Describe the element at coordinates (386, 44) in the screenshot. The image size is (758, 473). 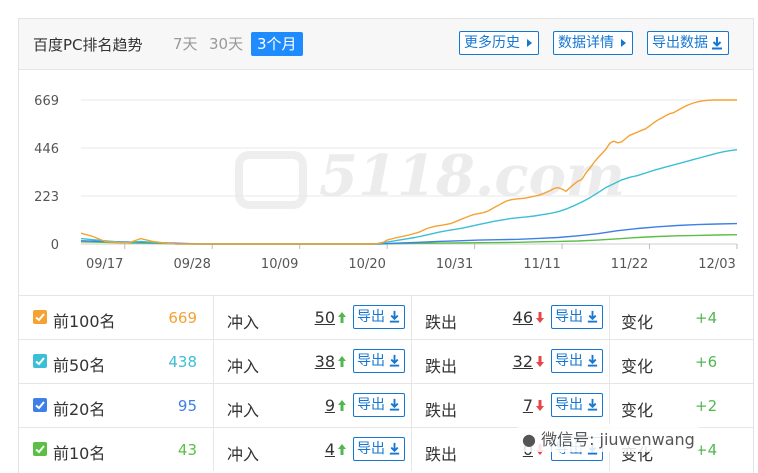
I see `panel-header: 百度PC排名趋势 7天 30天 3个月 更多历史 数据详情 导出数据` at that location.